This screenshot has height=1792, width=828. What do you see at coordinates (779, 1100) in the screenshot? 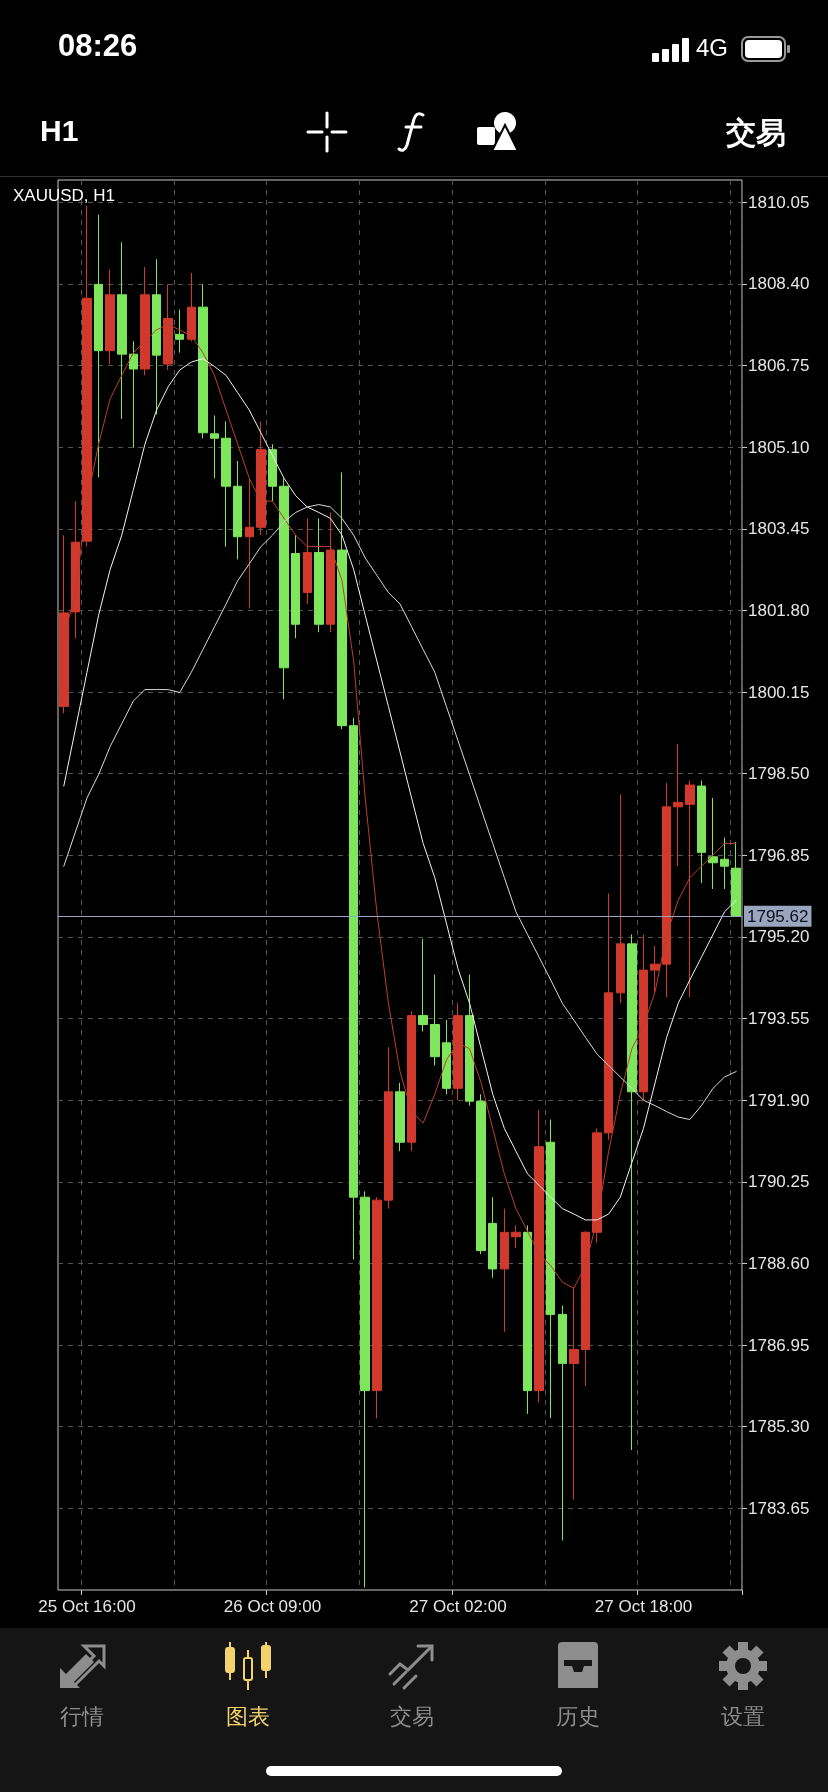
I see `y-tick-label: 1791.90` at bounding box center [779, 1100].